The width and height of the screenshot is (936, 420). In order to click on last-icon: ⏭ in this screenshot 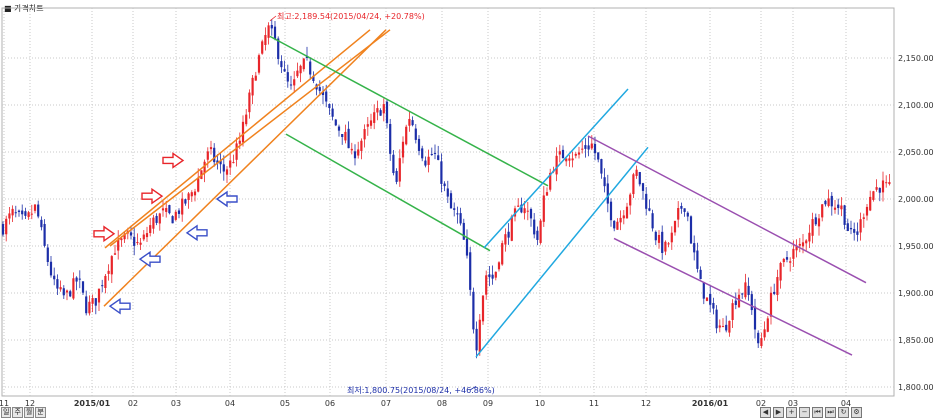, I will do `click(830, 412)`.